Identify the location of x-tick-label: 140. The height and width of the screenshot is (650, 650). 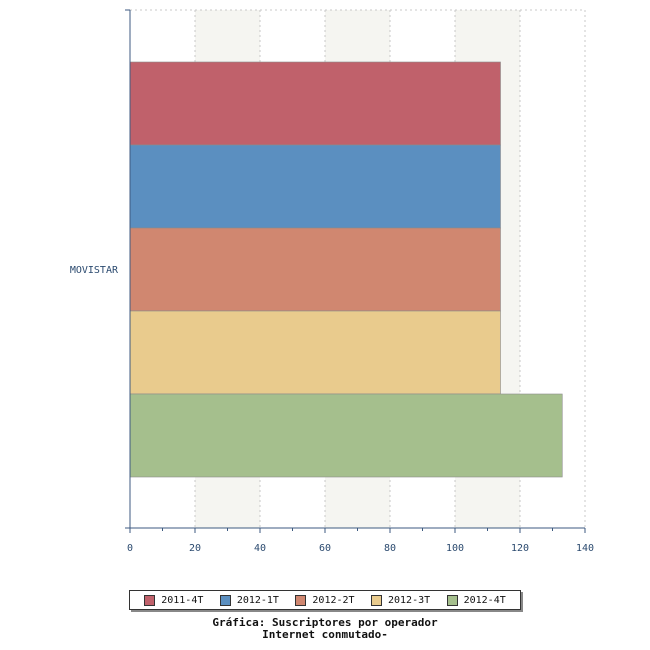
(585, 548).